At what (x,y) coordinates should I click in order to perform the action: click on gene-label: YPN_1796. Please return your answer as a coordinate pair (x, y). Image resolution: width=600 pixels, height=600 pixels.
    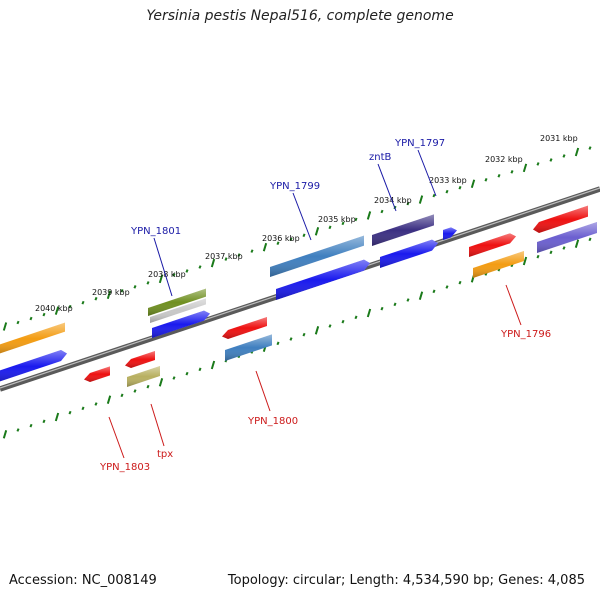
    Looking at the image, I should click on (525, 334).